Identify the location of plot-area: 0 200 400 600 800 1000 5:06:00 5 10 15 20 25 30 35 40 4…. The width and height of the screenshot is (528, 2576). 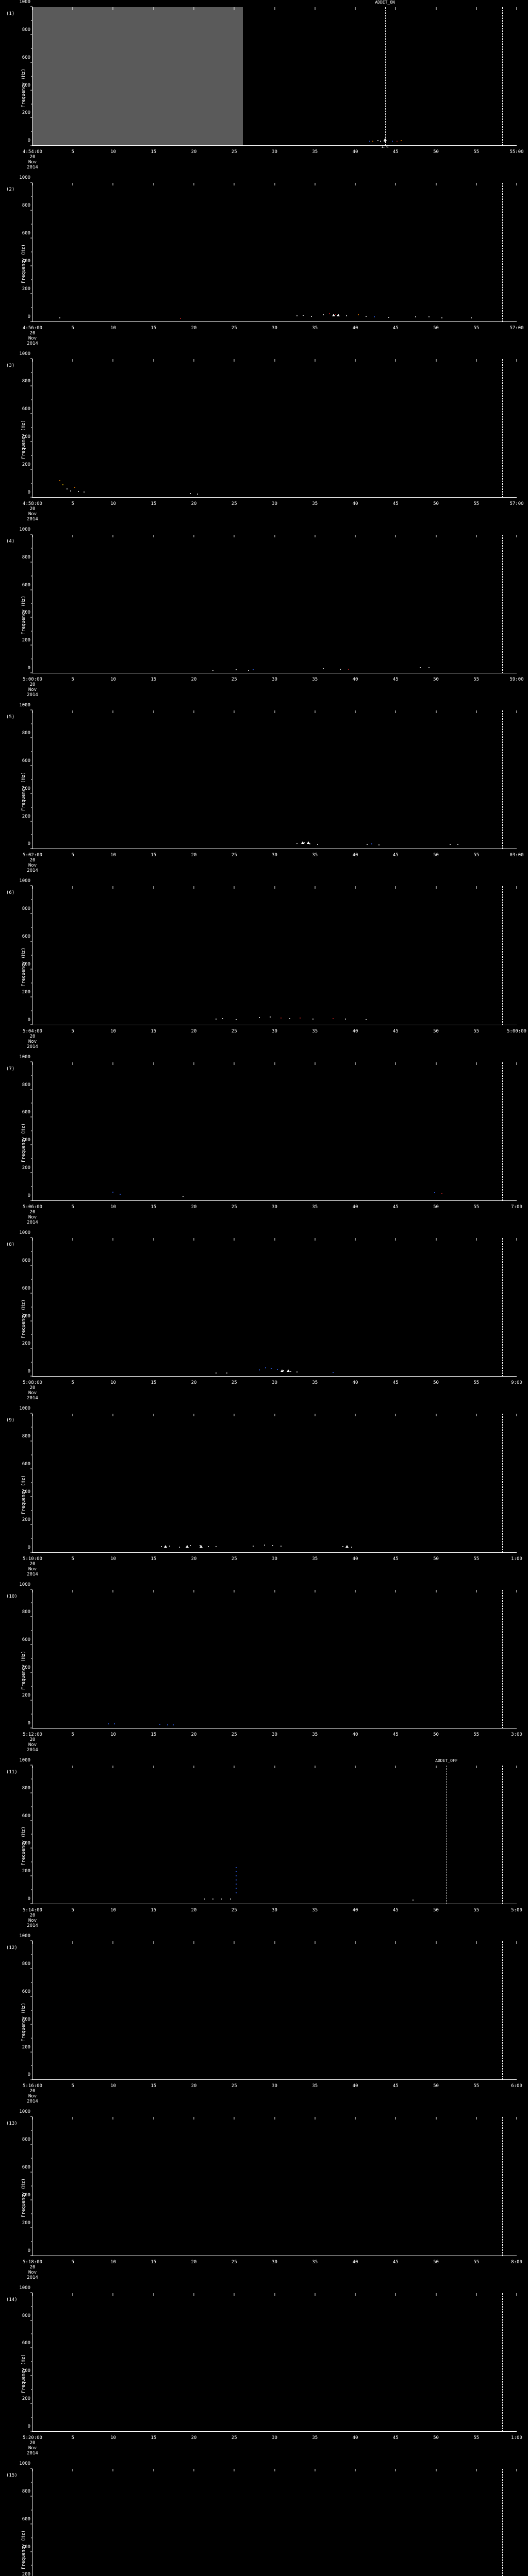
(270, 1140).